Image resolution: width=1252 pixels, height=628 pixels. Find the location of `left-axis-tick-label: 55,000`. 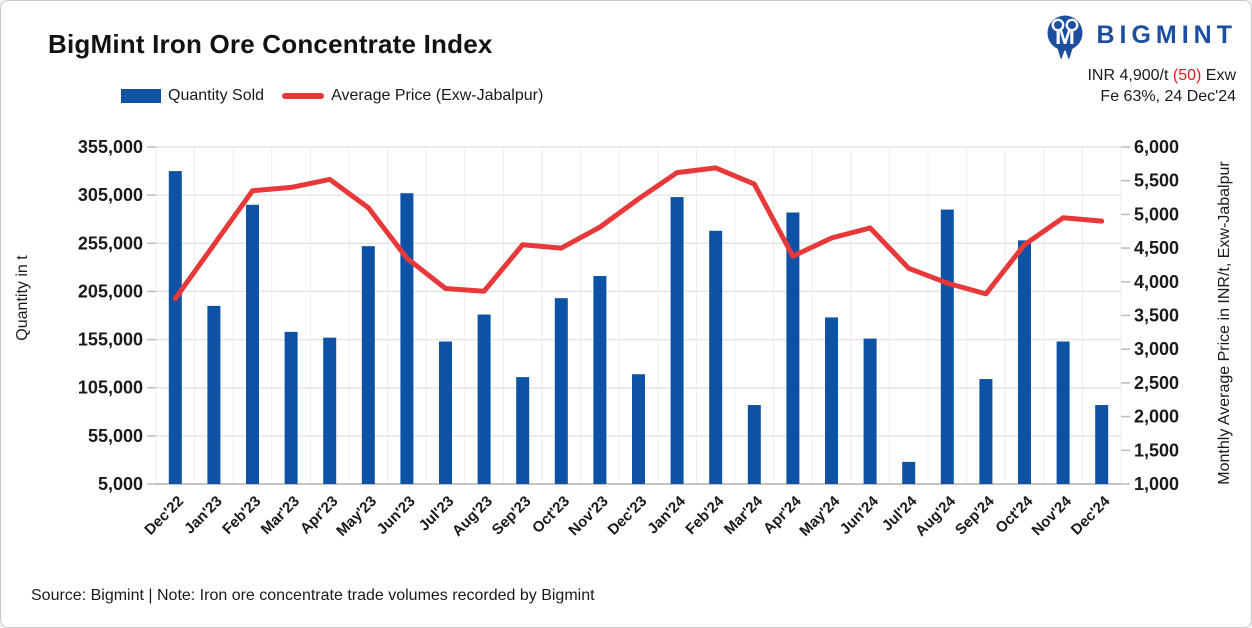

left-axis-tick-label: 55,000 is located at coordinates (115, 436).